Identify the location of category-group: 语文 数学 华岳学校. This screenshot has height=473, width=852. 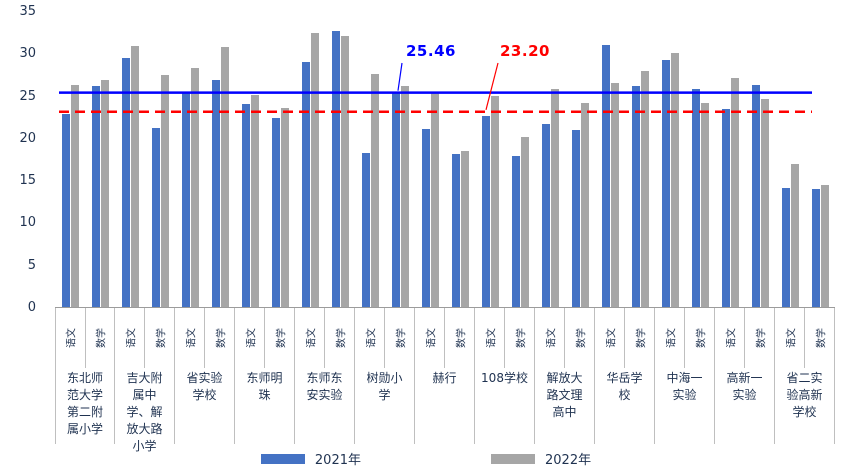
(625, 228).